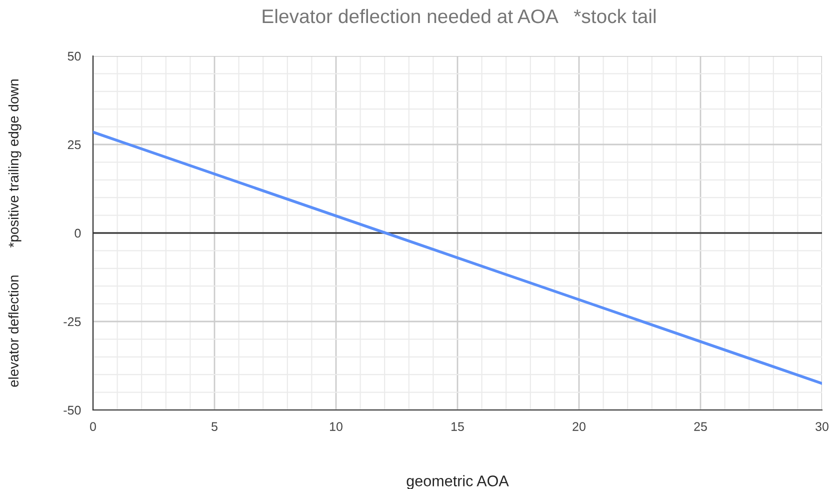 The width and height of the screenshot is (832, 489). I want to click on y-tick-label: -50, so click(72, 410).